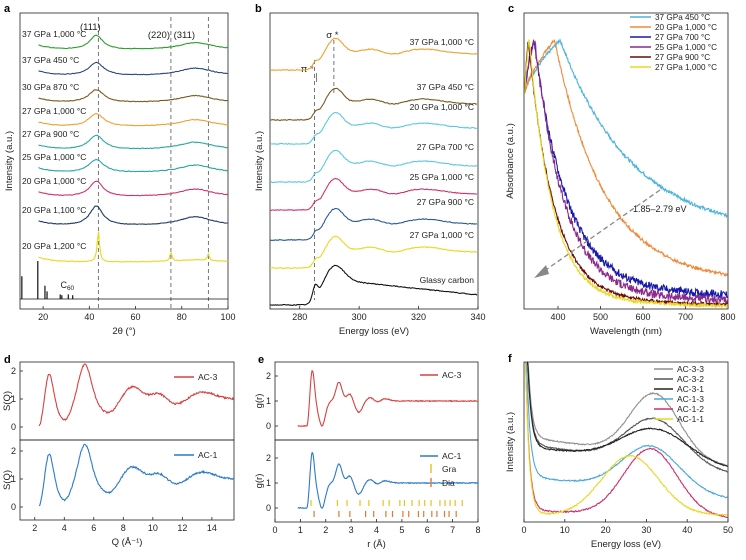 This screenshot has height=560, width=746. I want to click on legend-label: 37 GPa 450 °C, so click(682, 17).